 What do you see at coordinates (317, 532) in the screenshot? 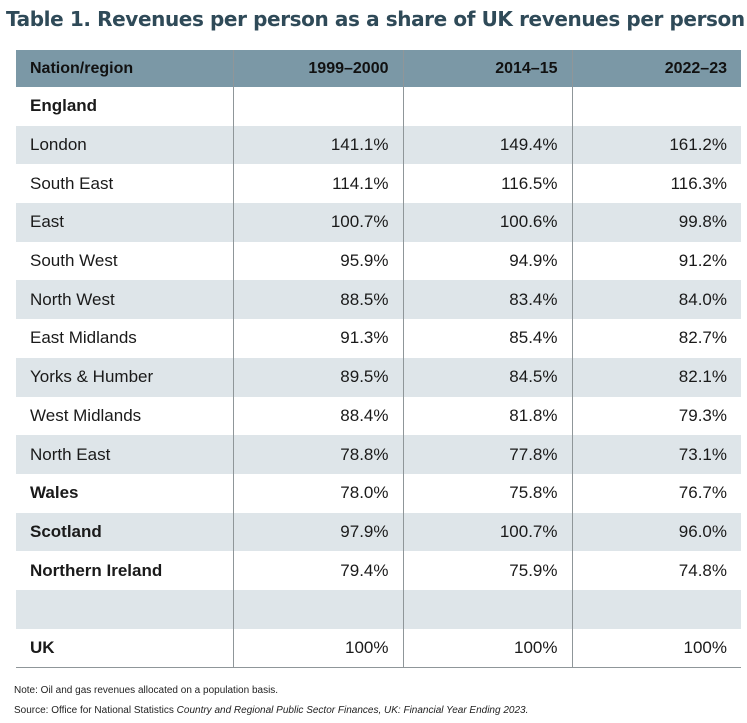
I see `row-value: 97.9%` at bounding box center [317, 532].